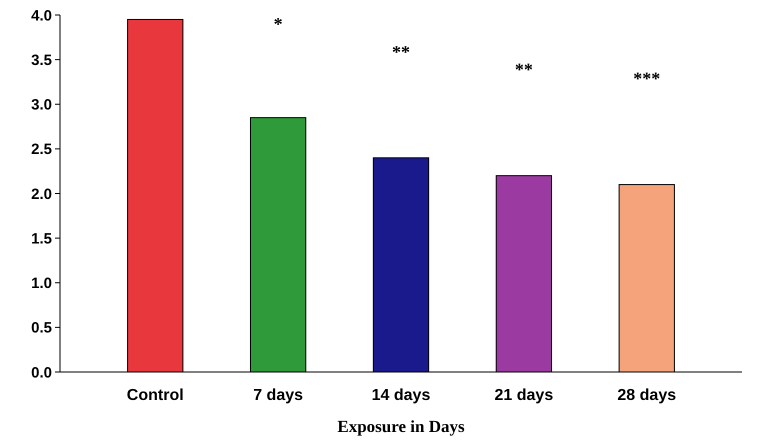 Image resolution: width=762 pixels, height=442 pixels. I want to click on x-tick-label: 21 days, so click(524, 395).